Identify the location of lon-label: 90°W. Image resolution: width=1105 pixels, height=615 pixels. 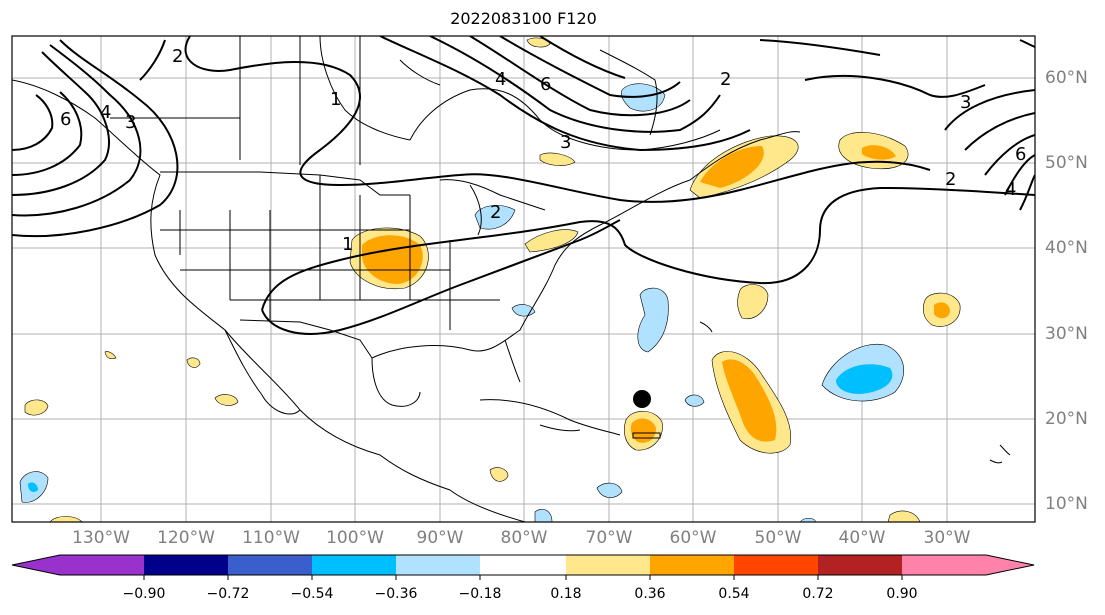
(440, 538).